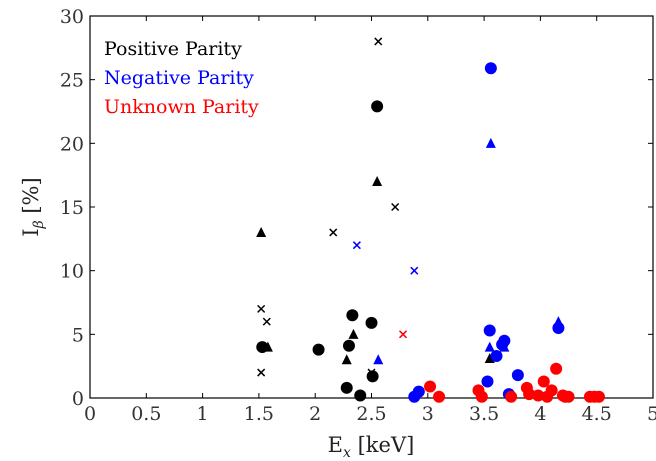 Image resolution: width=656 pixels, height=461 pixels. Describe the element at coordinates (203, 414) in the screenshot. I see `x-tick-label: 1` at that location.